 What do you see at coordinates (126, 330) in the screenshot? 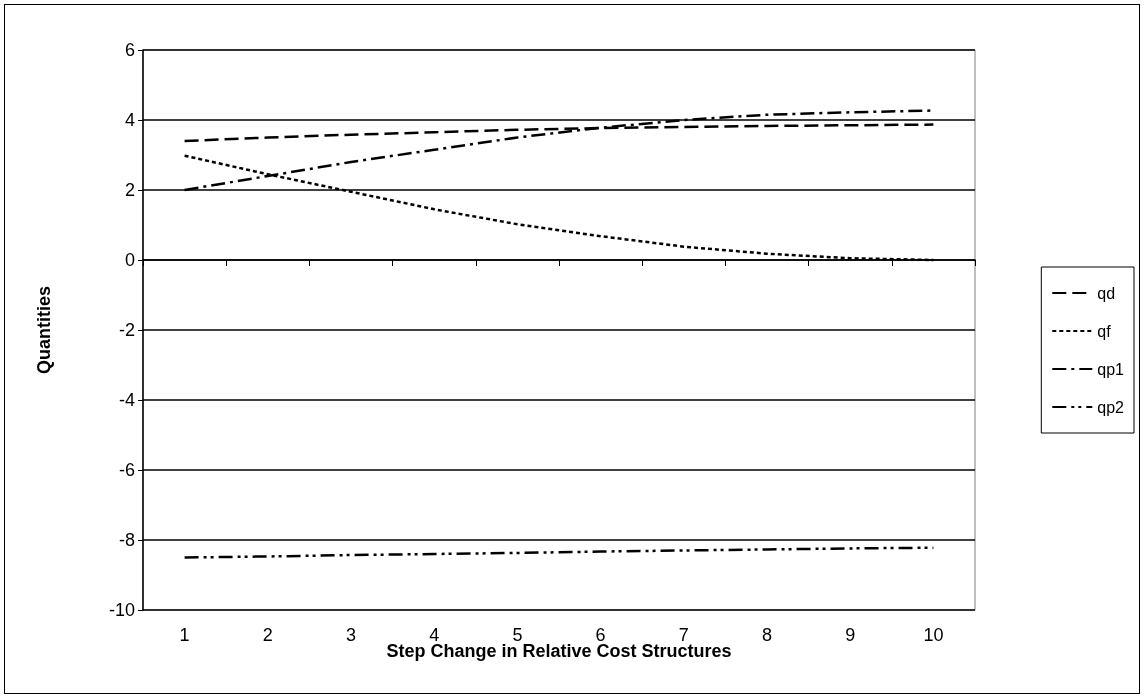
I see `y-tick-label: -2` at bounding box center [126, 330].